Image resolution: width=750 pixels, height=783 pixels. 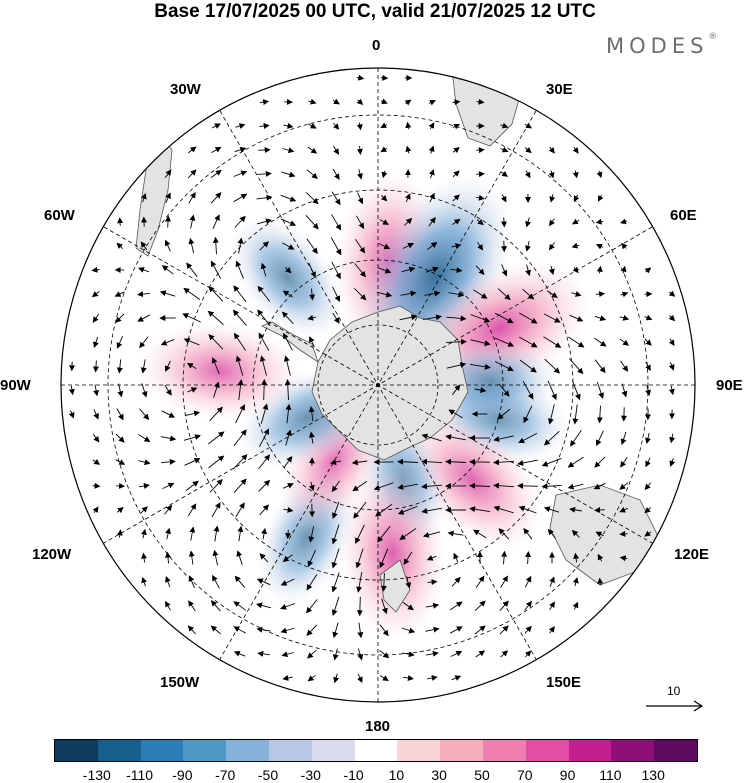 I want to click on lon-label-120w: 120W, so click(x=52, y=554).